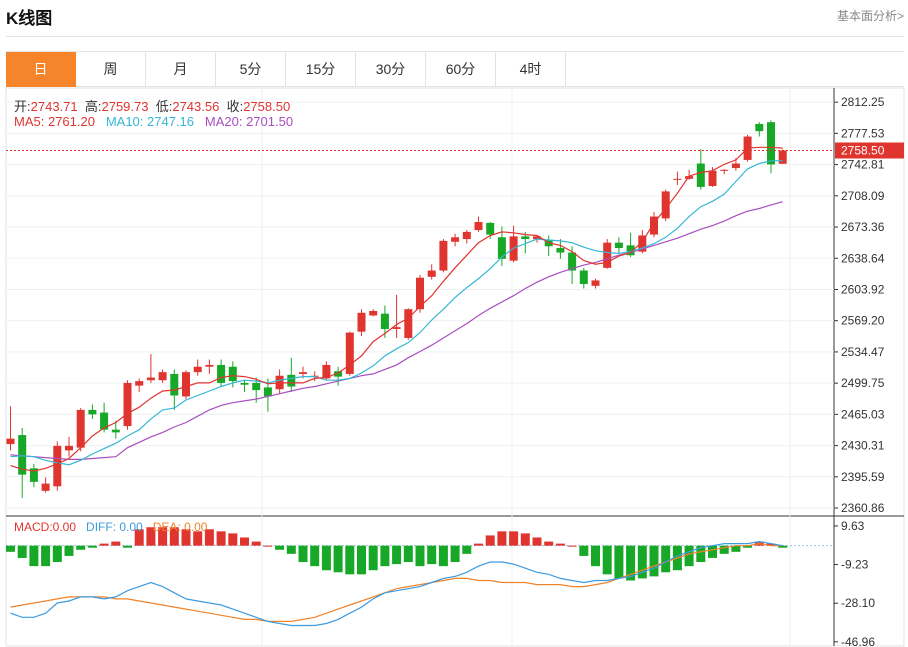 The height and width of the screenshot is (647, 908). Describe the element at coordinates (455, 36) in the screenshot. I see `divider` at that location.